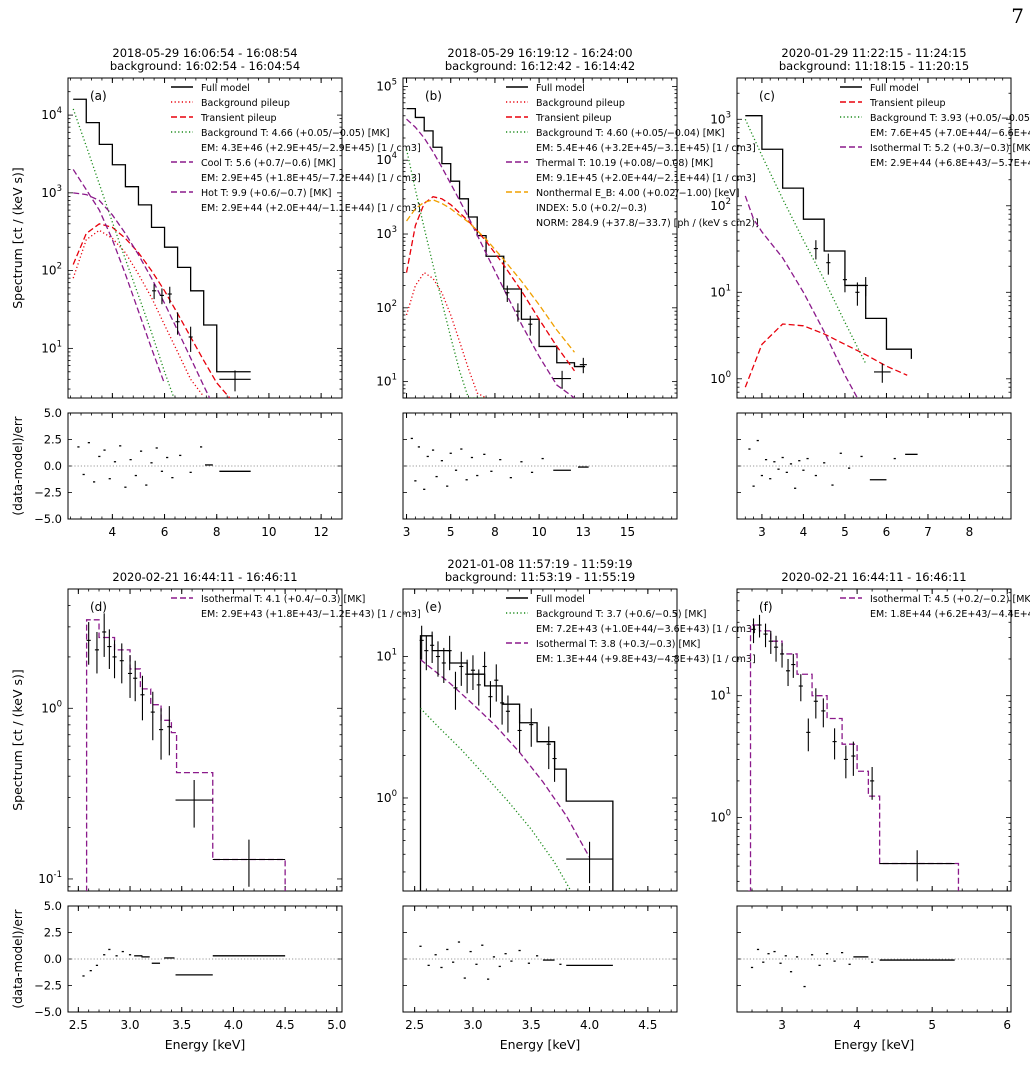  I want to click on panel-letter: (c), so click(767, 96).